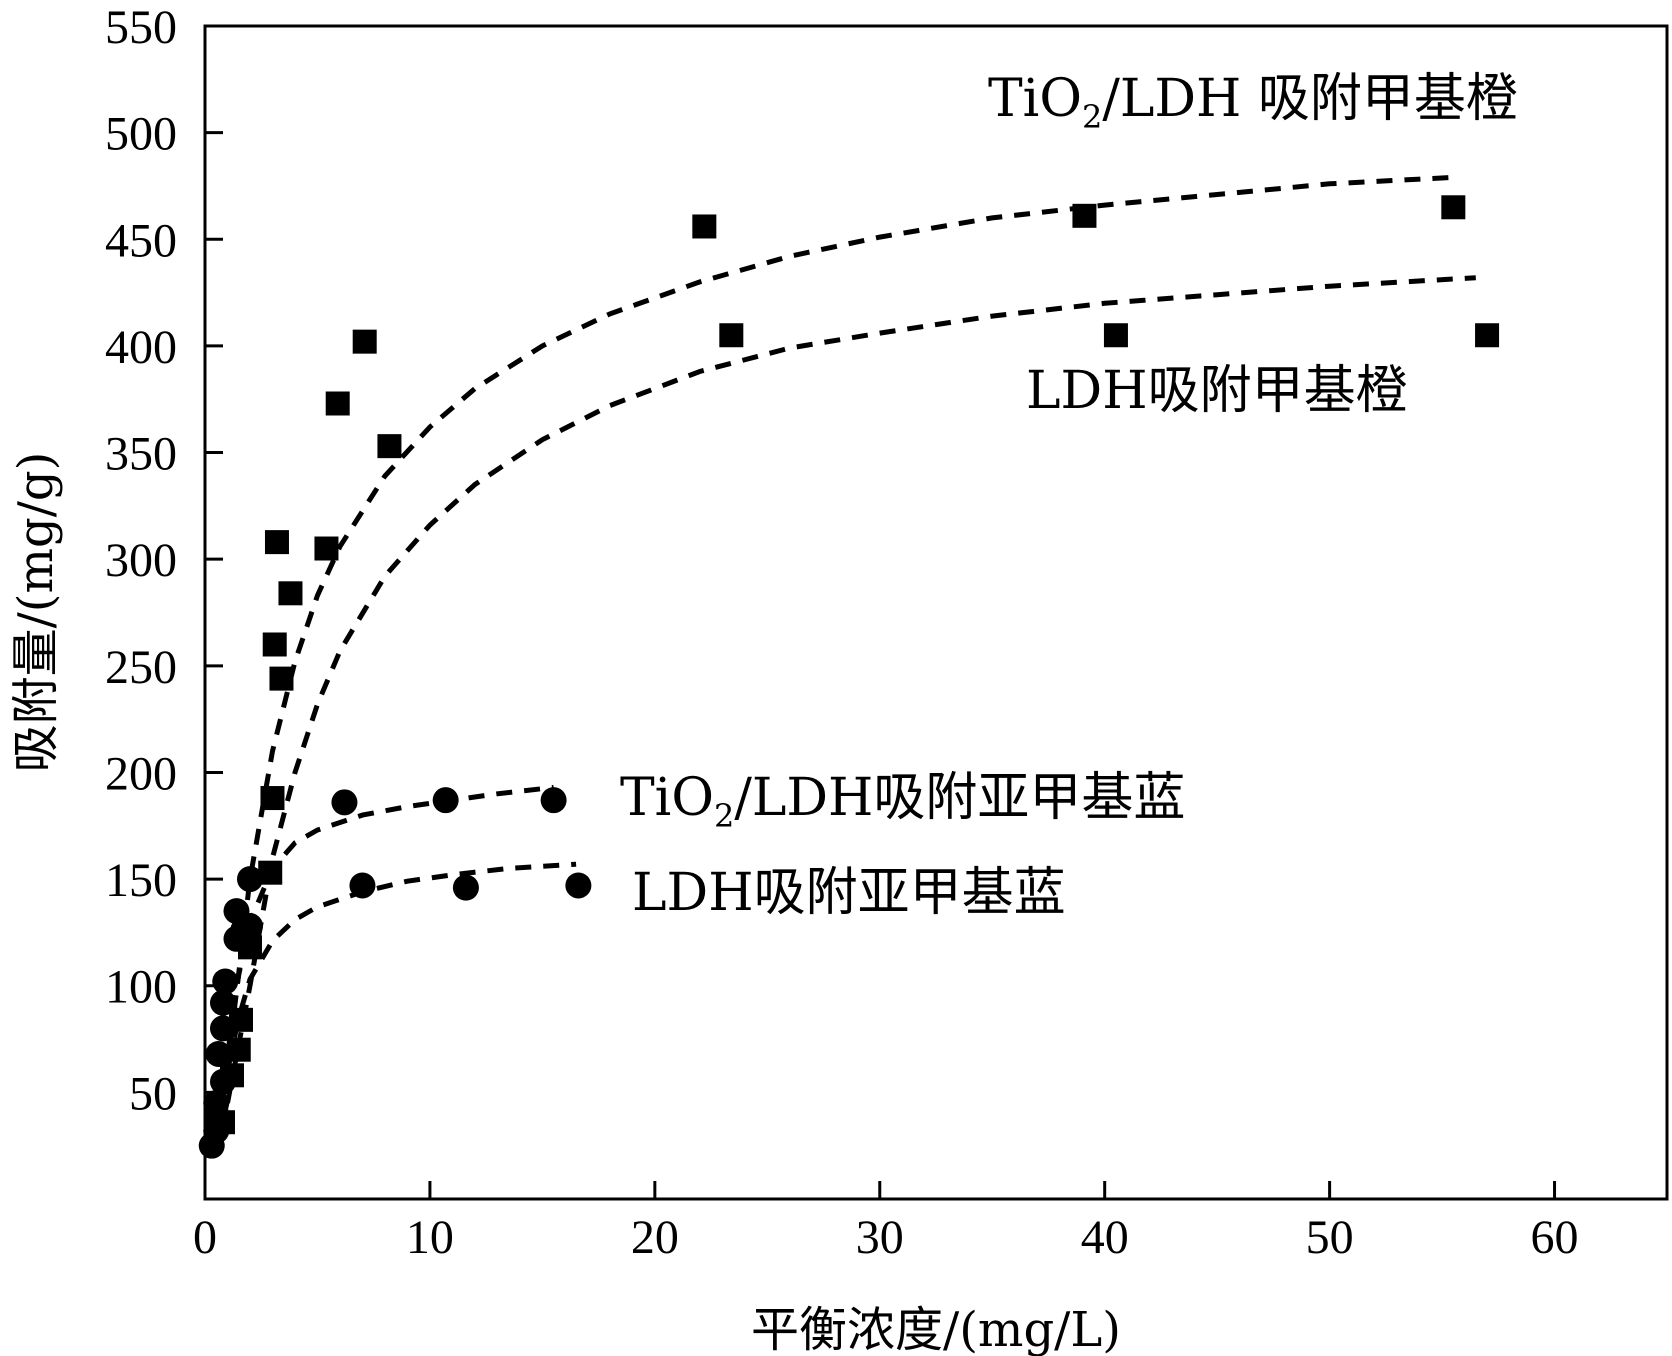 This screenshot has height=1356, width=1672. What do you see at coordinates (430, 1237) in the screenshot?
I see `x-tick-label: 10` at bounding box center [430, 1237].